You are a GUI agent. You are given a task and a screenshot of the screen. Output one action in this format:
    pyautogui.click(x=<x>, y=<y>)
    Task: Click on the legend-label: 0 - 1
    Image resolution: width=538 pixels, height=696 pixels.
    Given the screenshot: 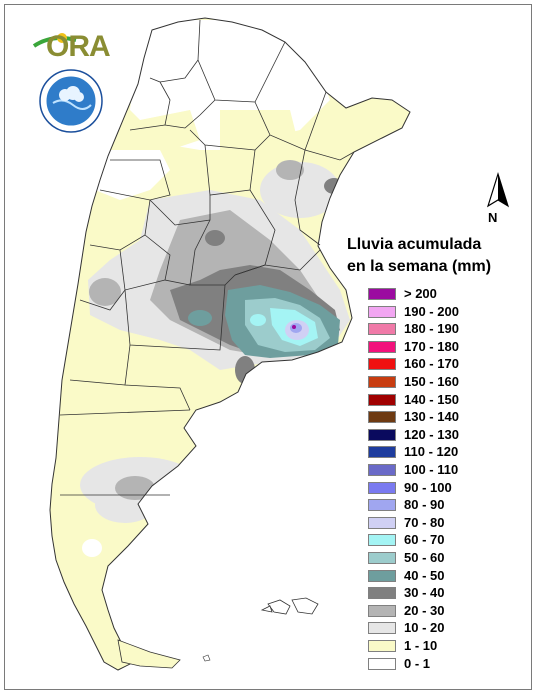 What is the action you would take?
    pyautogui.click(x=417, y=663)
    